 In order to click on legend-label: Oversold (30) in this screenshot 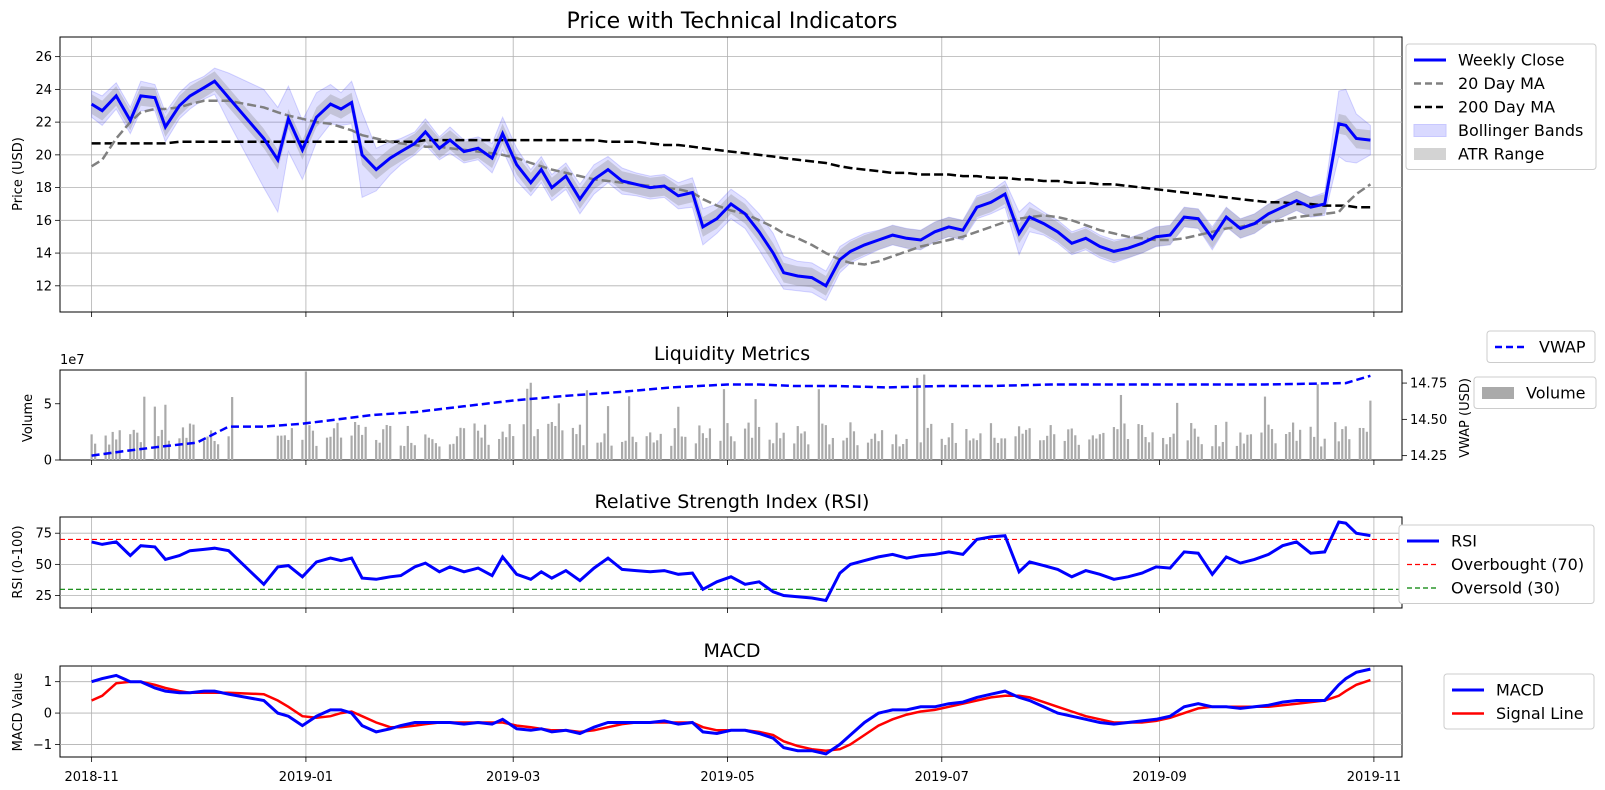, I will do `click(1505, 588)`.